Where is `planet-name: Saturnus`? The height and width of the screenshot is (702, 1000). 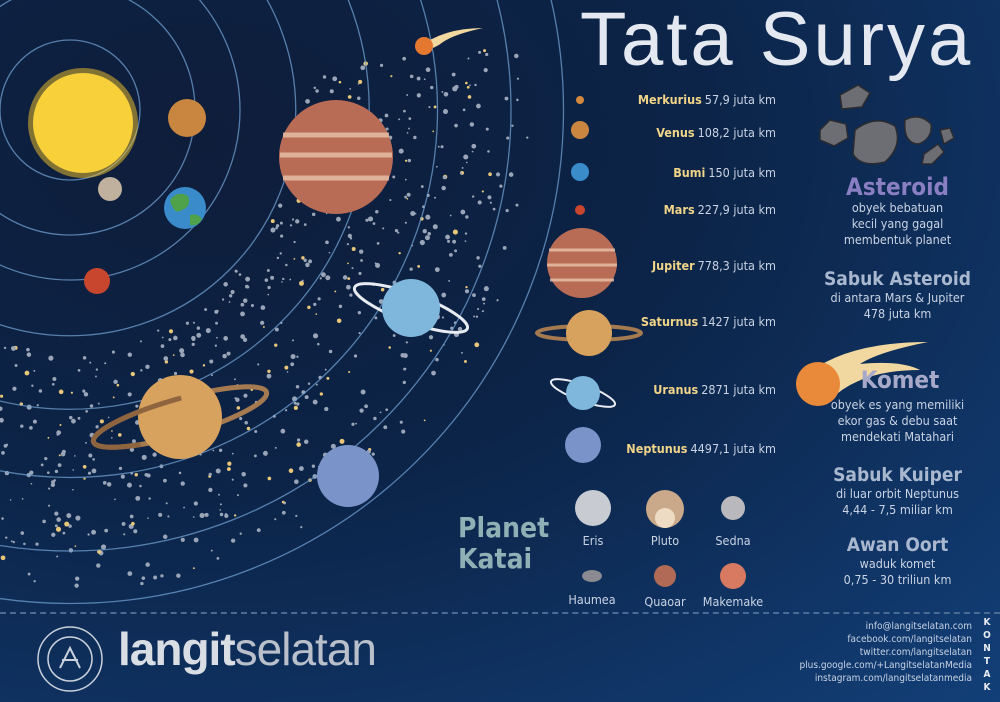 planet-name: Saturnus is located at coordinates (669, 321).